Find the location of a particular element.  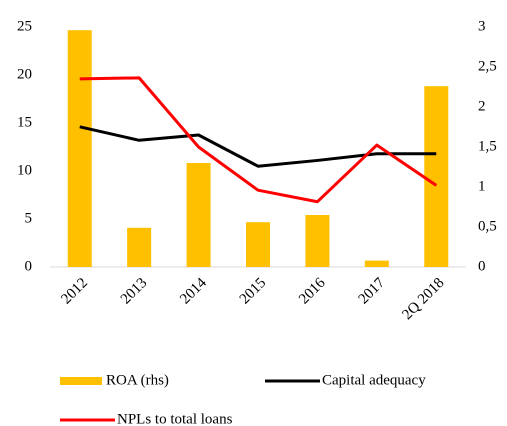

y2-tick-label: 1,5 is located at coordinates (487, 146).